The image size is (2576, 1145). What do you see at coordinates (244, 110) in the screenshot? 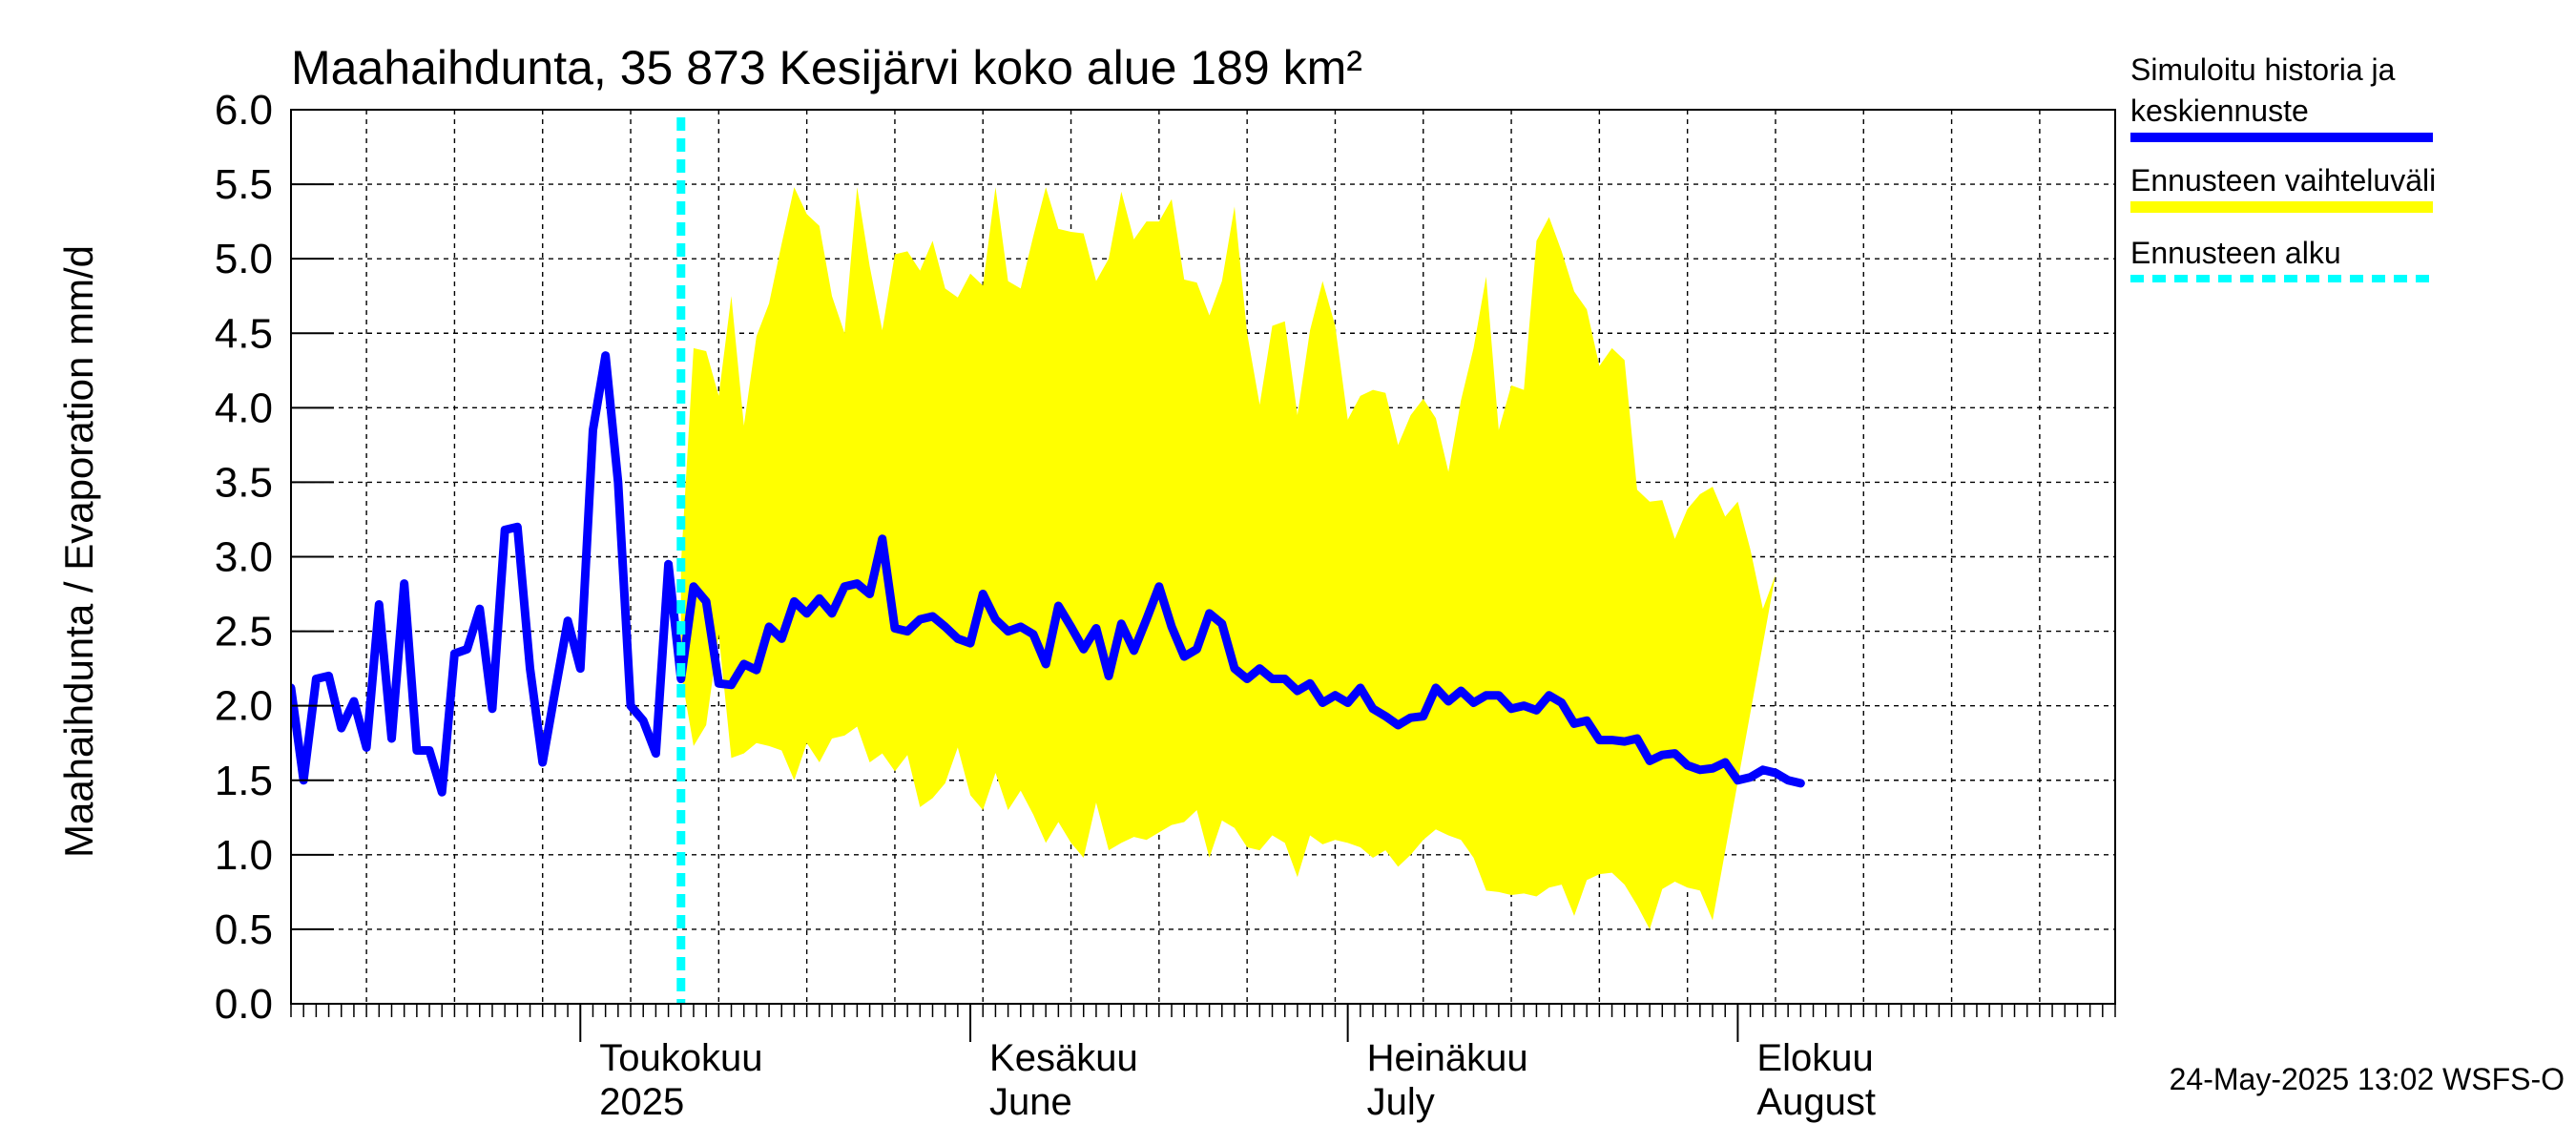
I see `y-tick-label: 6.0` at bounding box center [244, 110].